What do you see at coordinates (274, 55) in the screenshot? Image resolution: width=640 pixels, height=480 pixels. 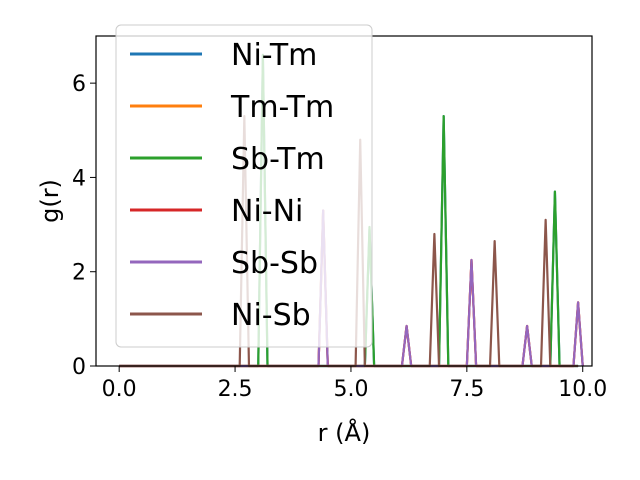 I see `legend-label: Ni-Tm` at bounding box center [274, 55].